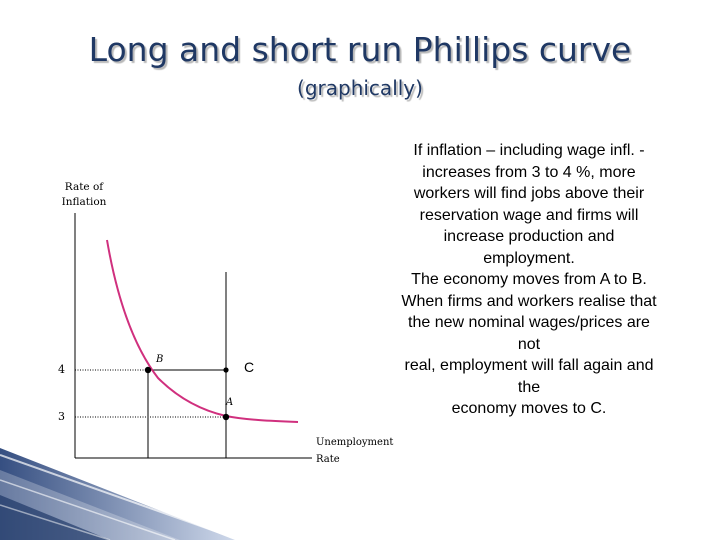  What do you see at coordinates (529, 258) in the screenshot?
I see `text-line: employment.` at bounding box center [529, 258].